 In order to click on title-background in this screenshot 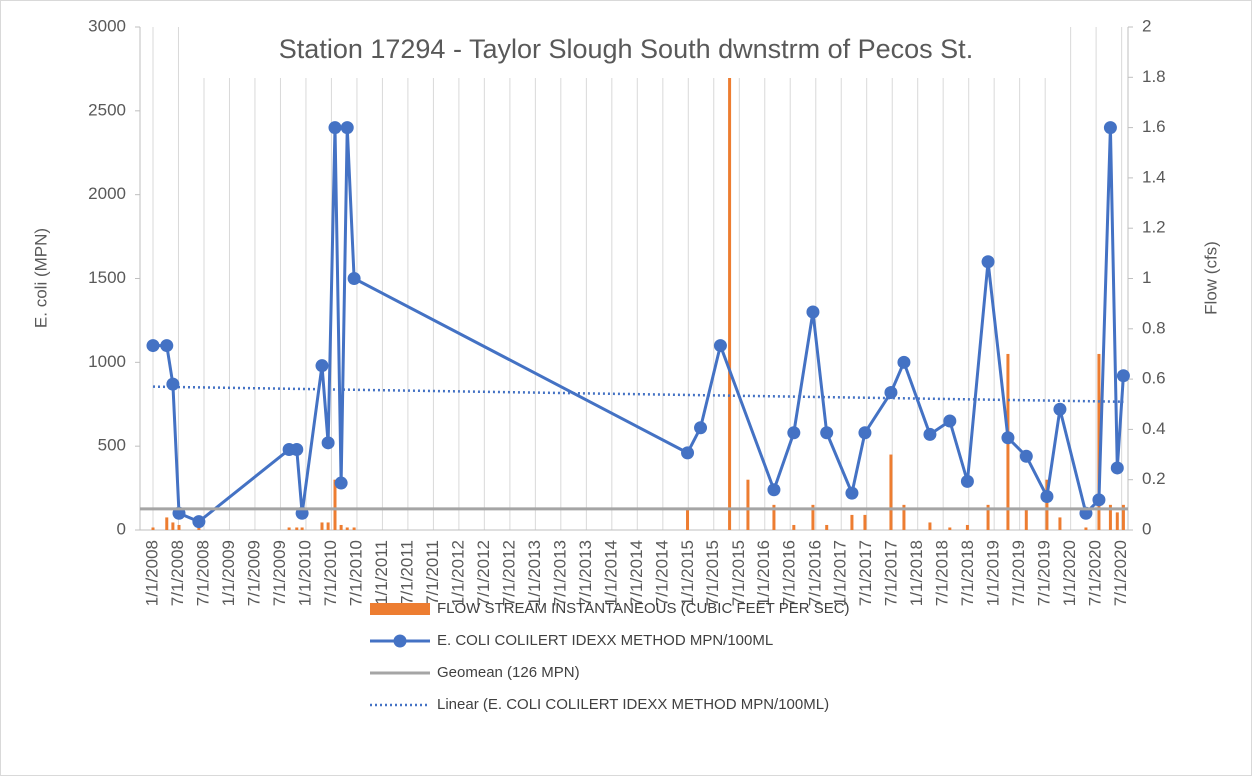, I will do `click(626, 50)`.